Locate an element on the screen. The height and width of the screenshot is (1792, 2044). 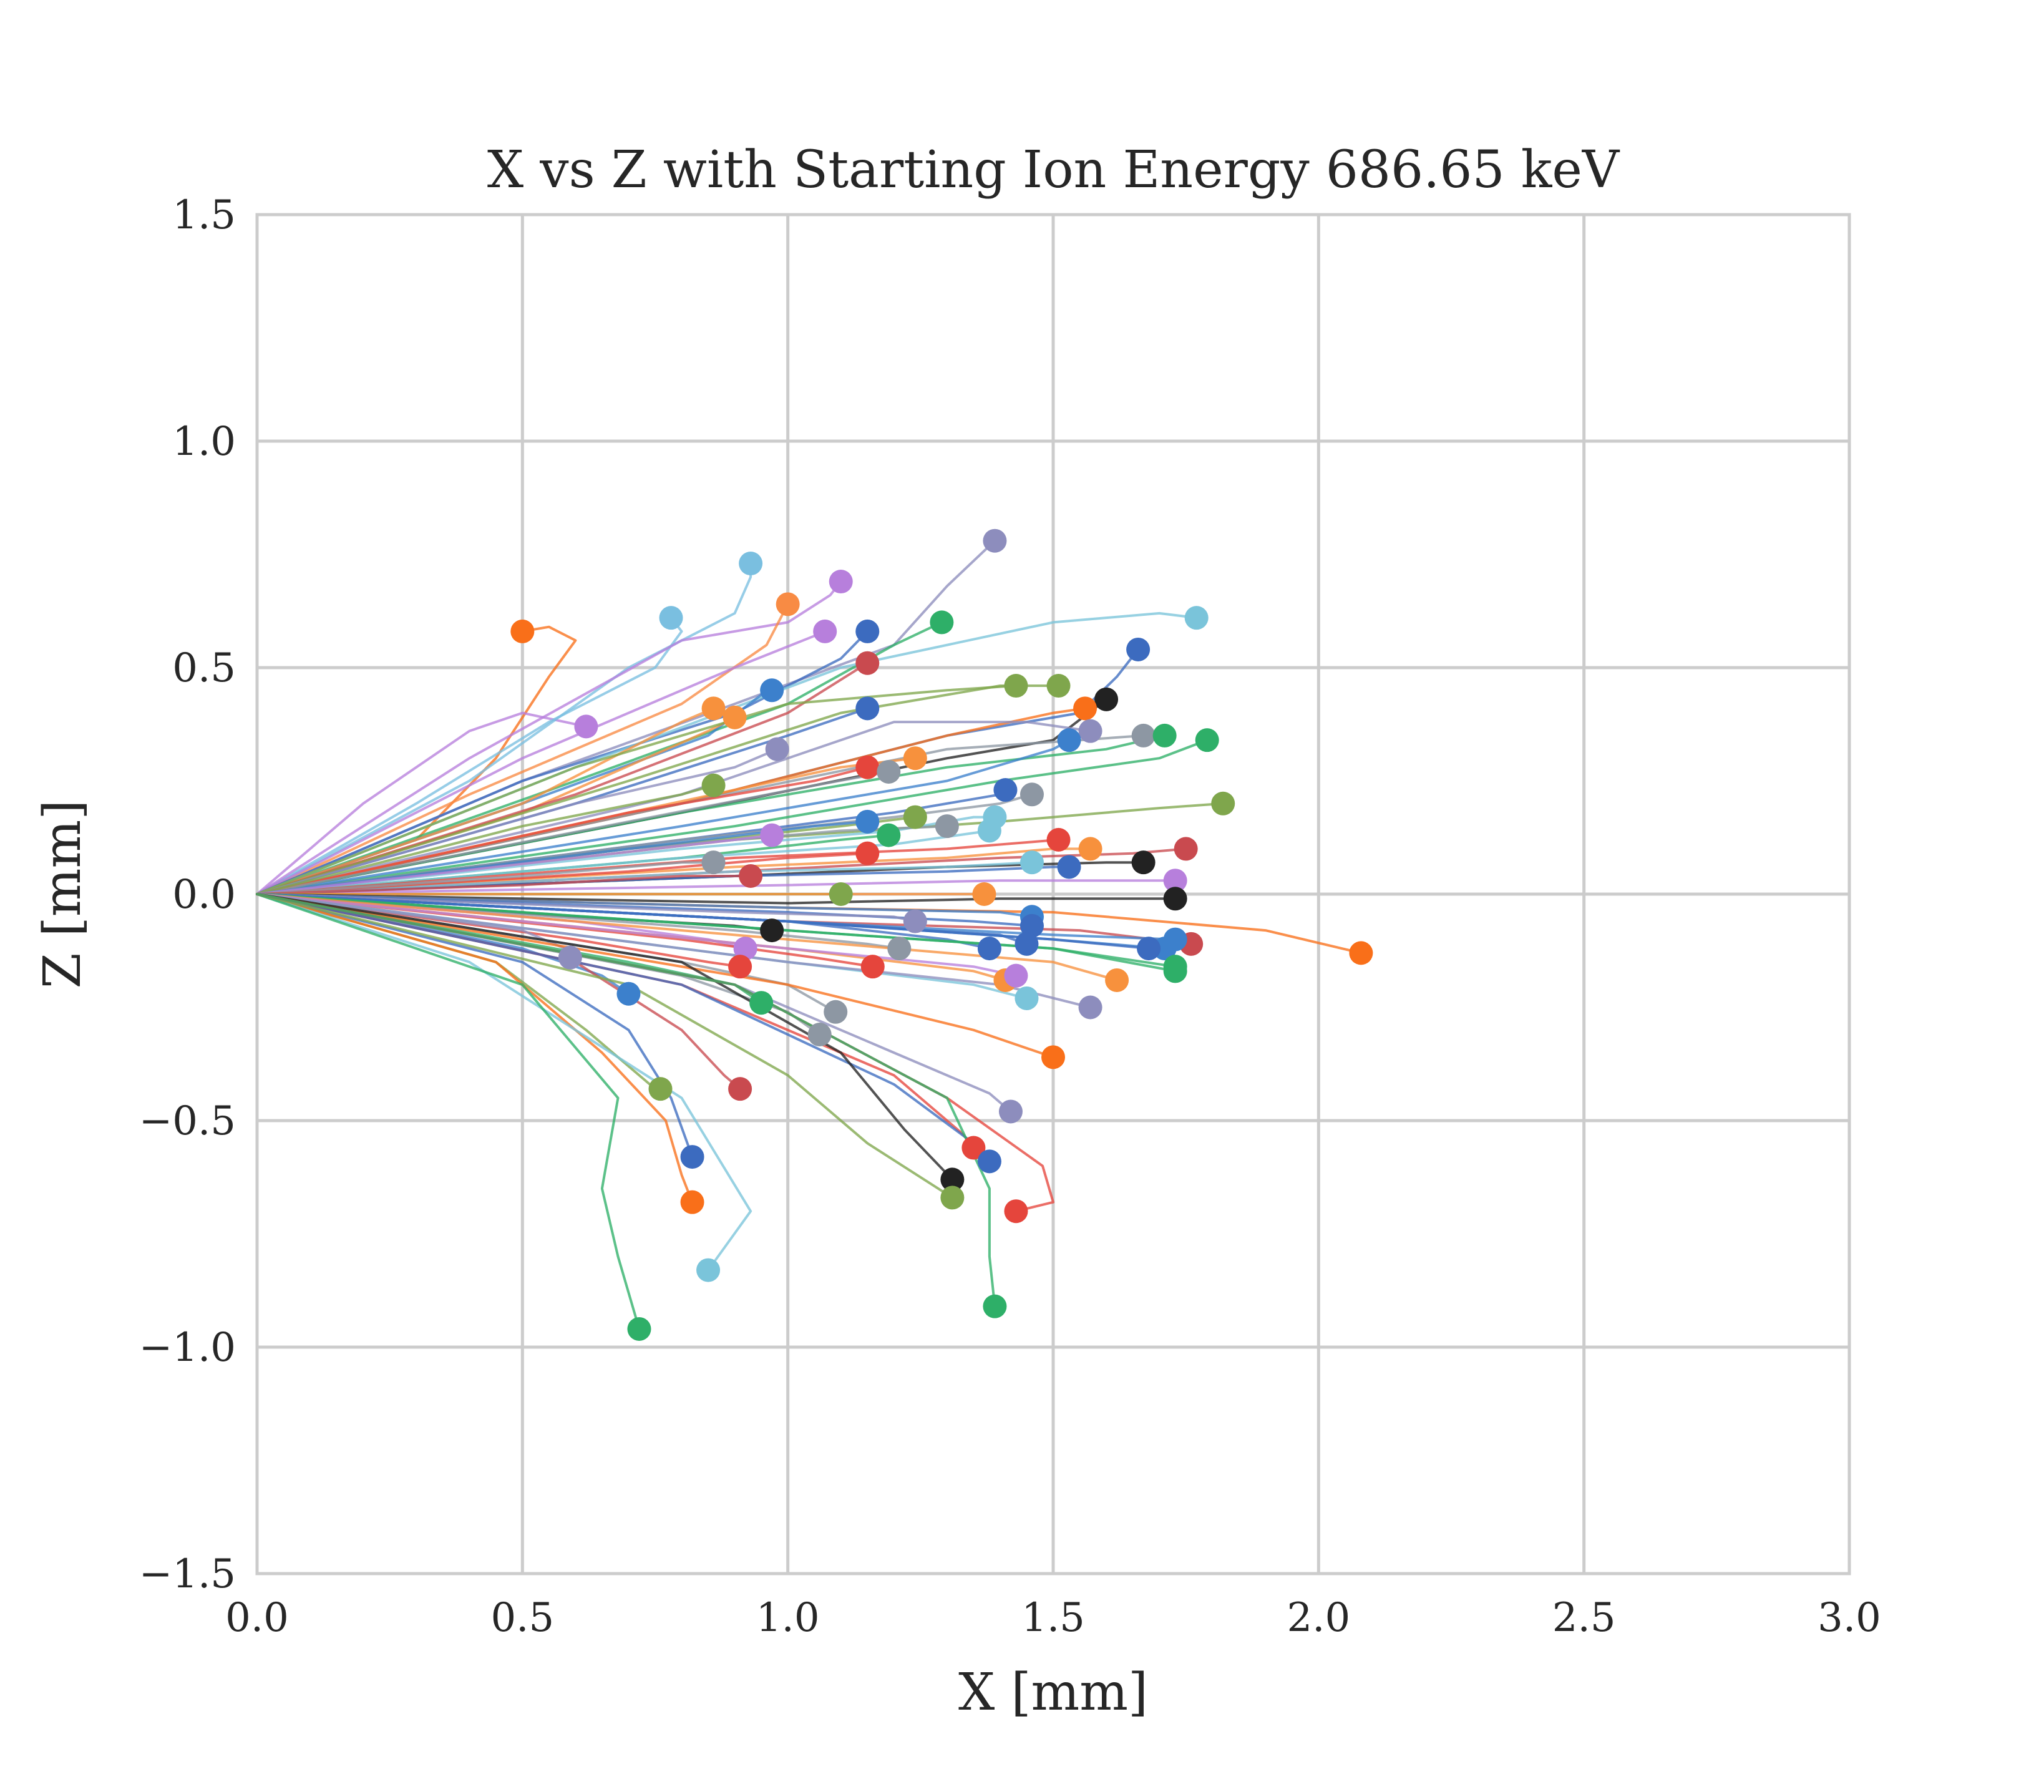
x-tick-label: 2.0 is located at coordinates (1318, 1618).